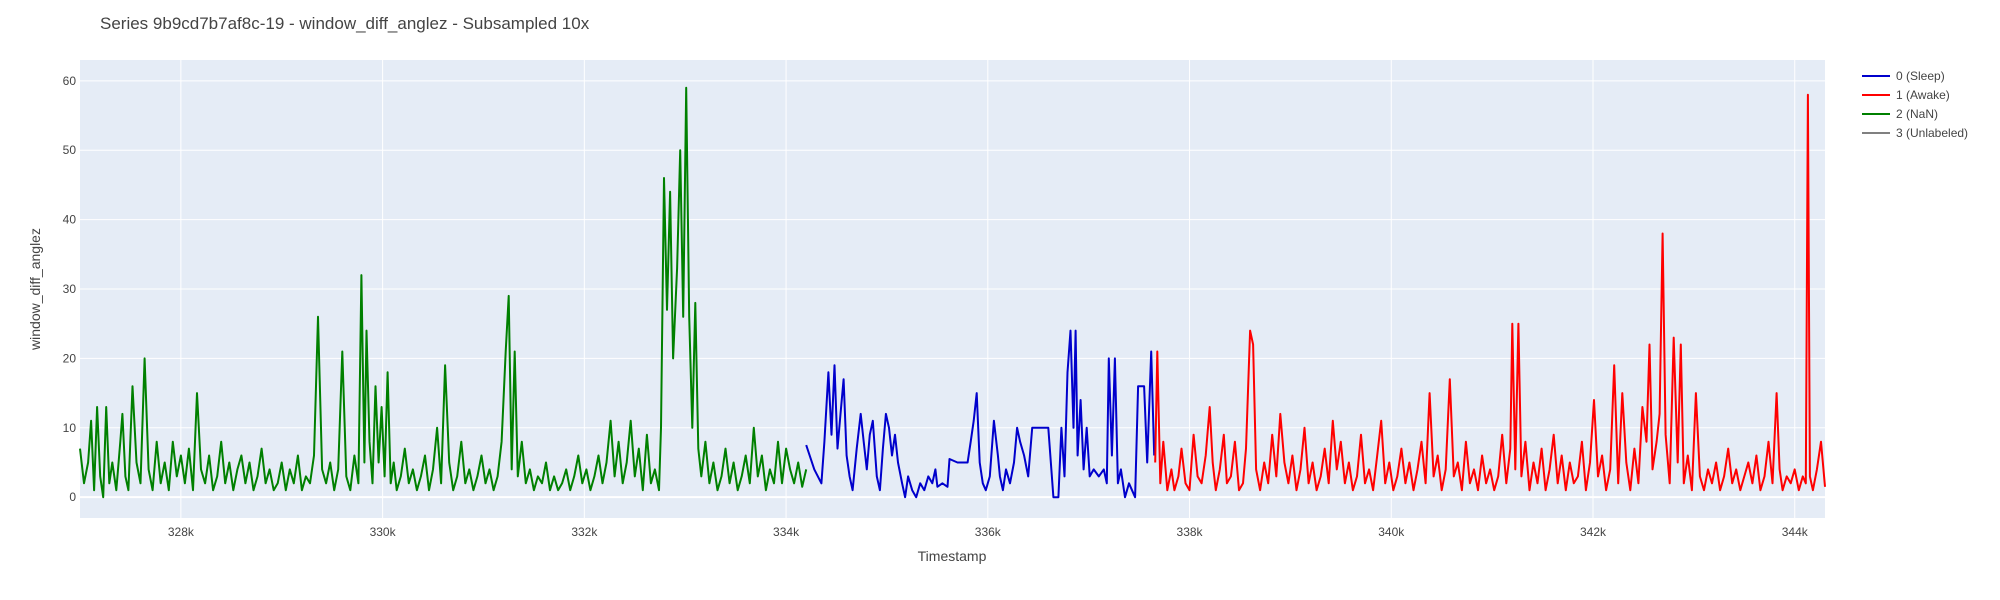 The width and height of the screenshot is (2000, 600). Describe the element at coordinates (70, 150) in the screenshot. I see `y-tick-label: 50` at that location.